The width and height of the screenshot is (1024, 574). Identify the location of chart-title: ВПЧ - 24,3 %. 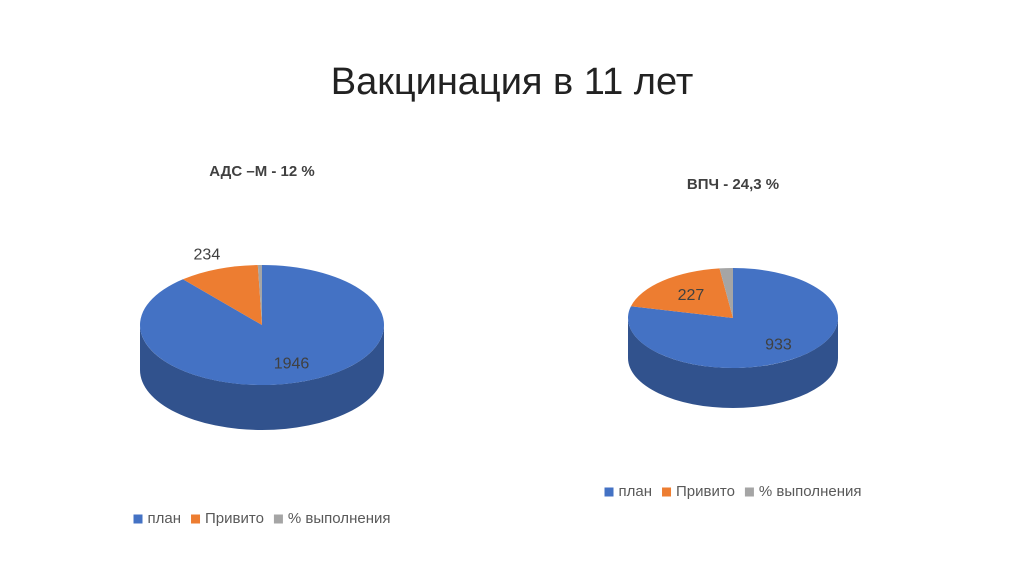
(733, 184).